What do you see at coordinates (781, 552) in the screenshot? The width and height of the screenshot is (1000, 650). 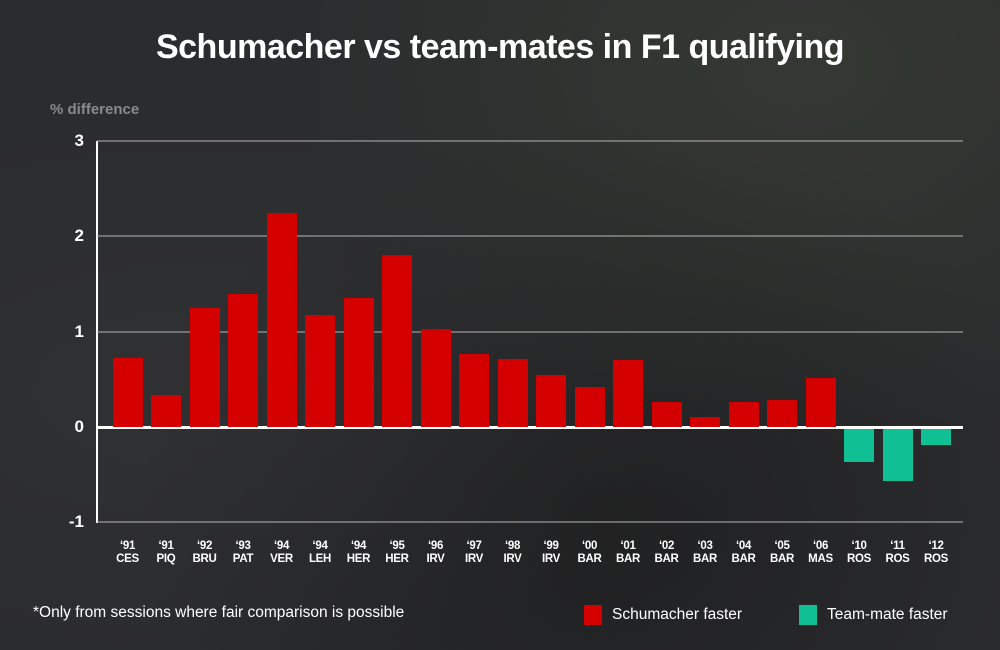 I see `x-tick-label: ‘05 BAR` at bounding box center [781, 552].